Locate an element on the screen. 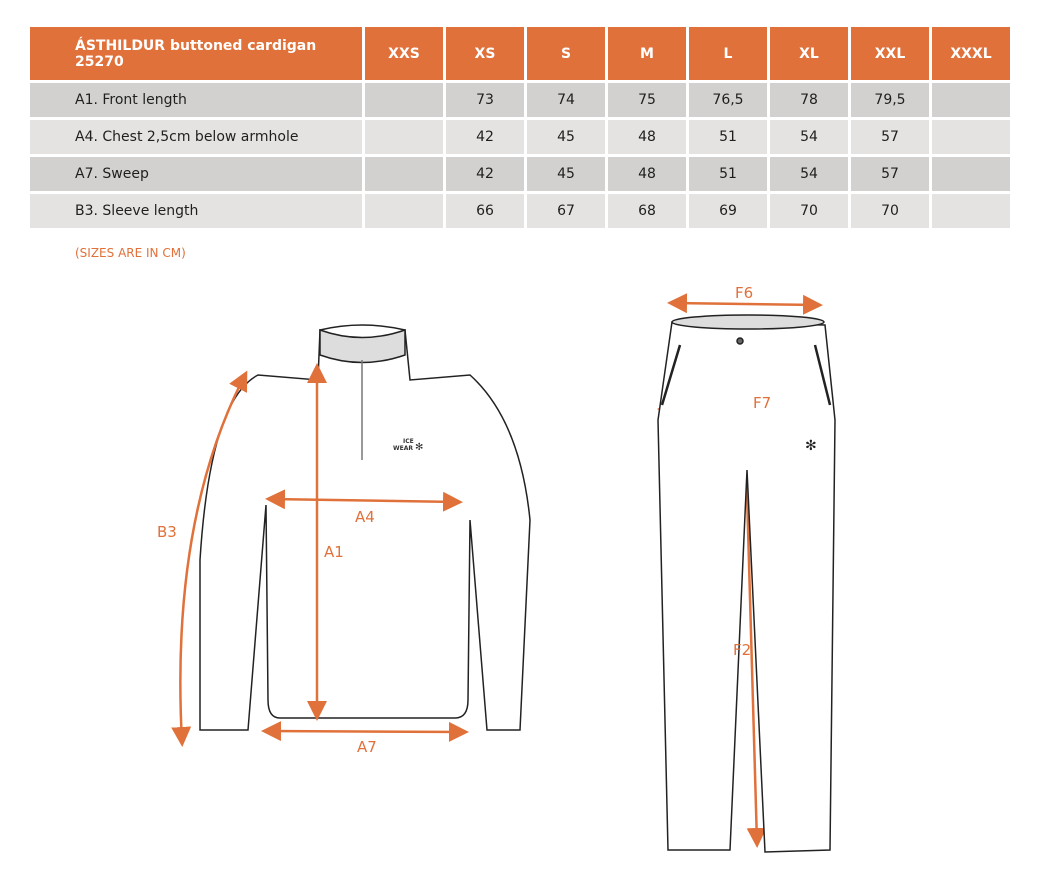 The width and height of the screenshot is (1041, 896). size-header: XXS is located at coordinates (404, 53).